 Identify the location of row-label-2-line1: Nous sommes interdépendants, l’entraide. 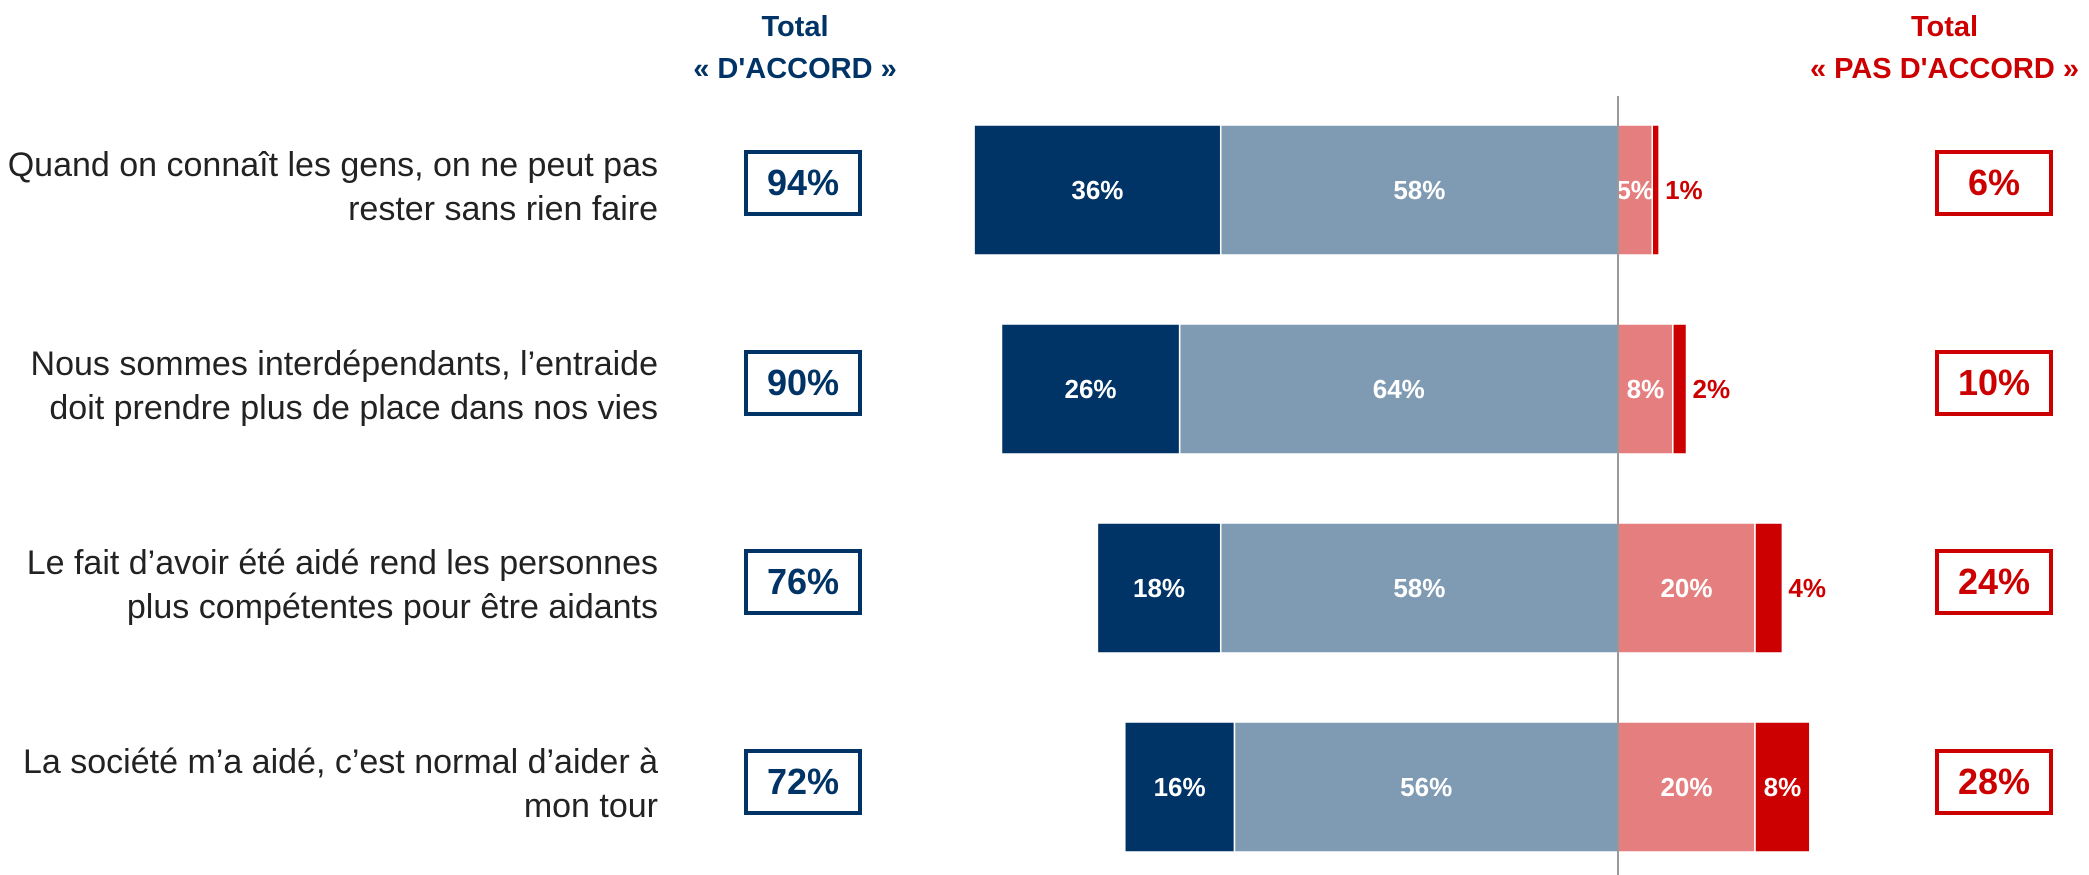
(344, 364).